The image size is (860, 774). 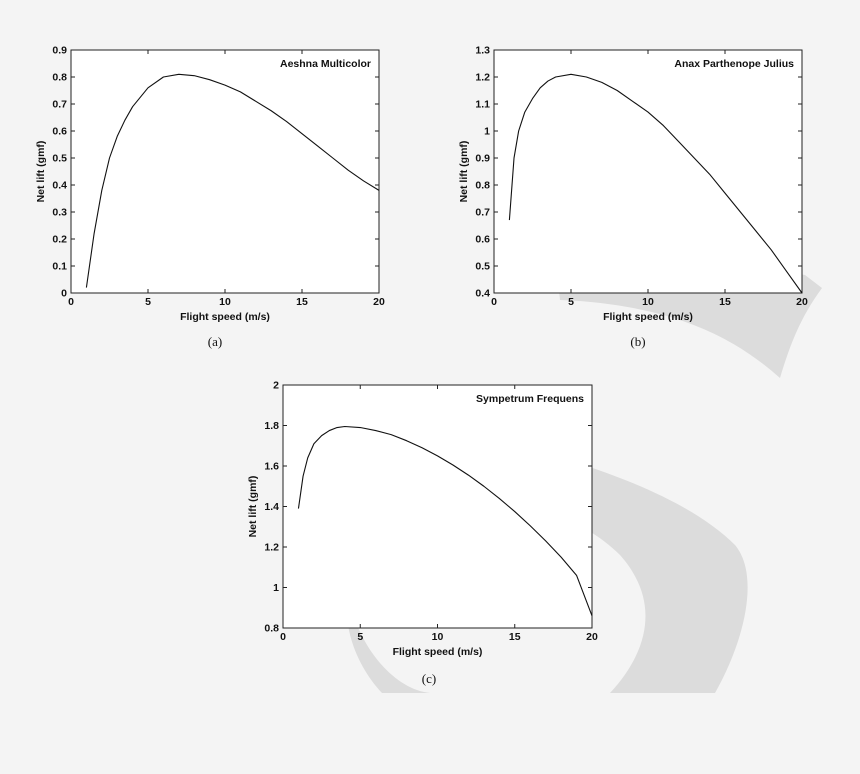 What do you see at coordinates (734, 64) in the screenshot?
I see `chart-title: Anax Parthenope Julius` at bounding box center [734, 64].